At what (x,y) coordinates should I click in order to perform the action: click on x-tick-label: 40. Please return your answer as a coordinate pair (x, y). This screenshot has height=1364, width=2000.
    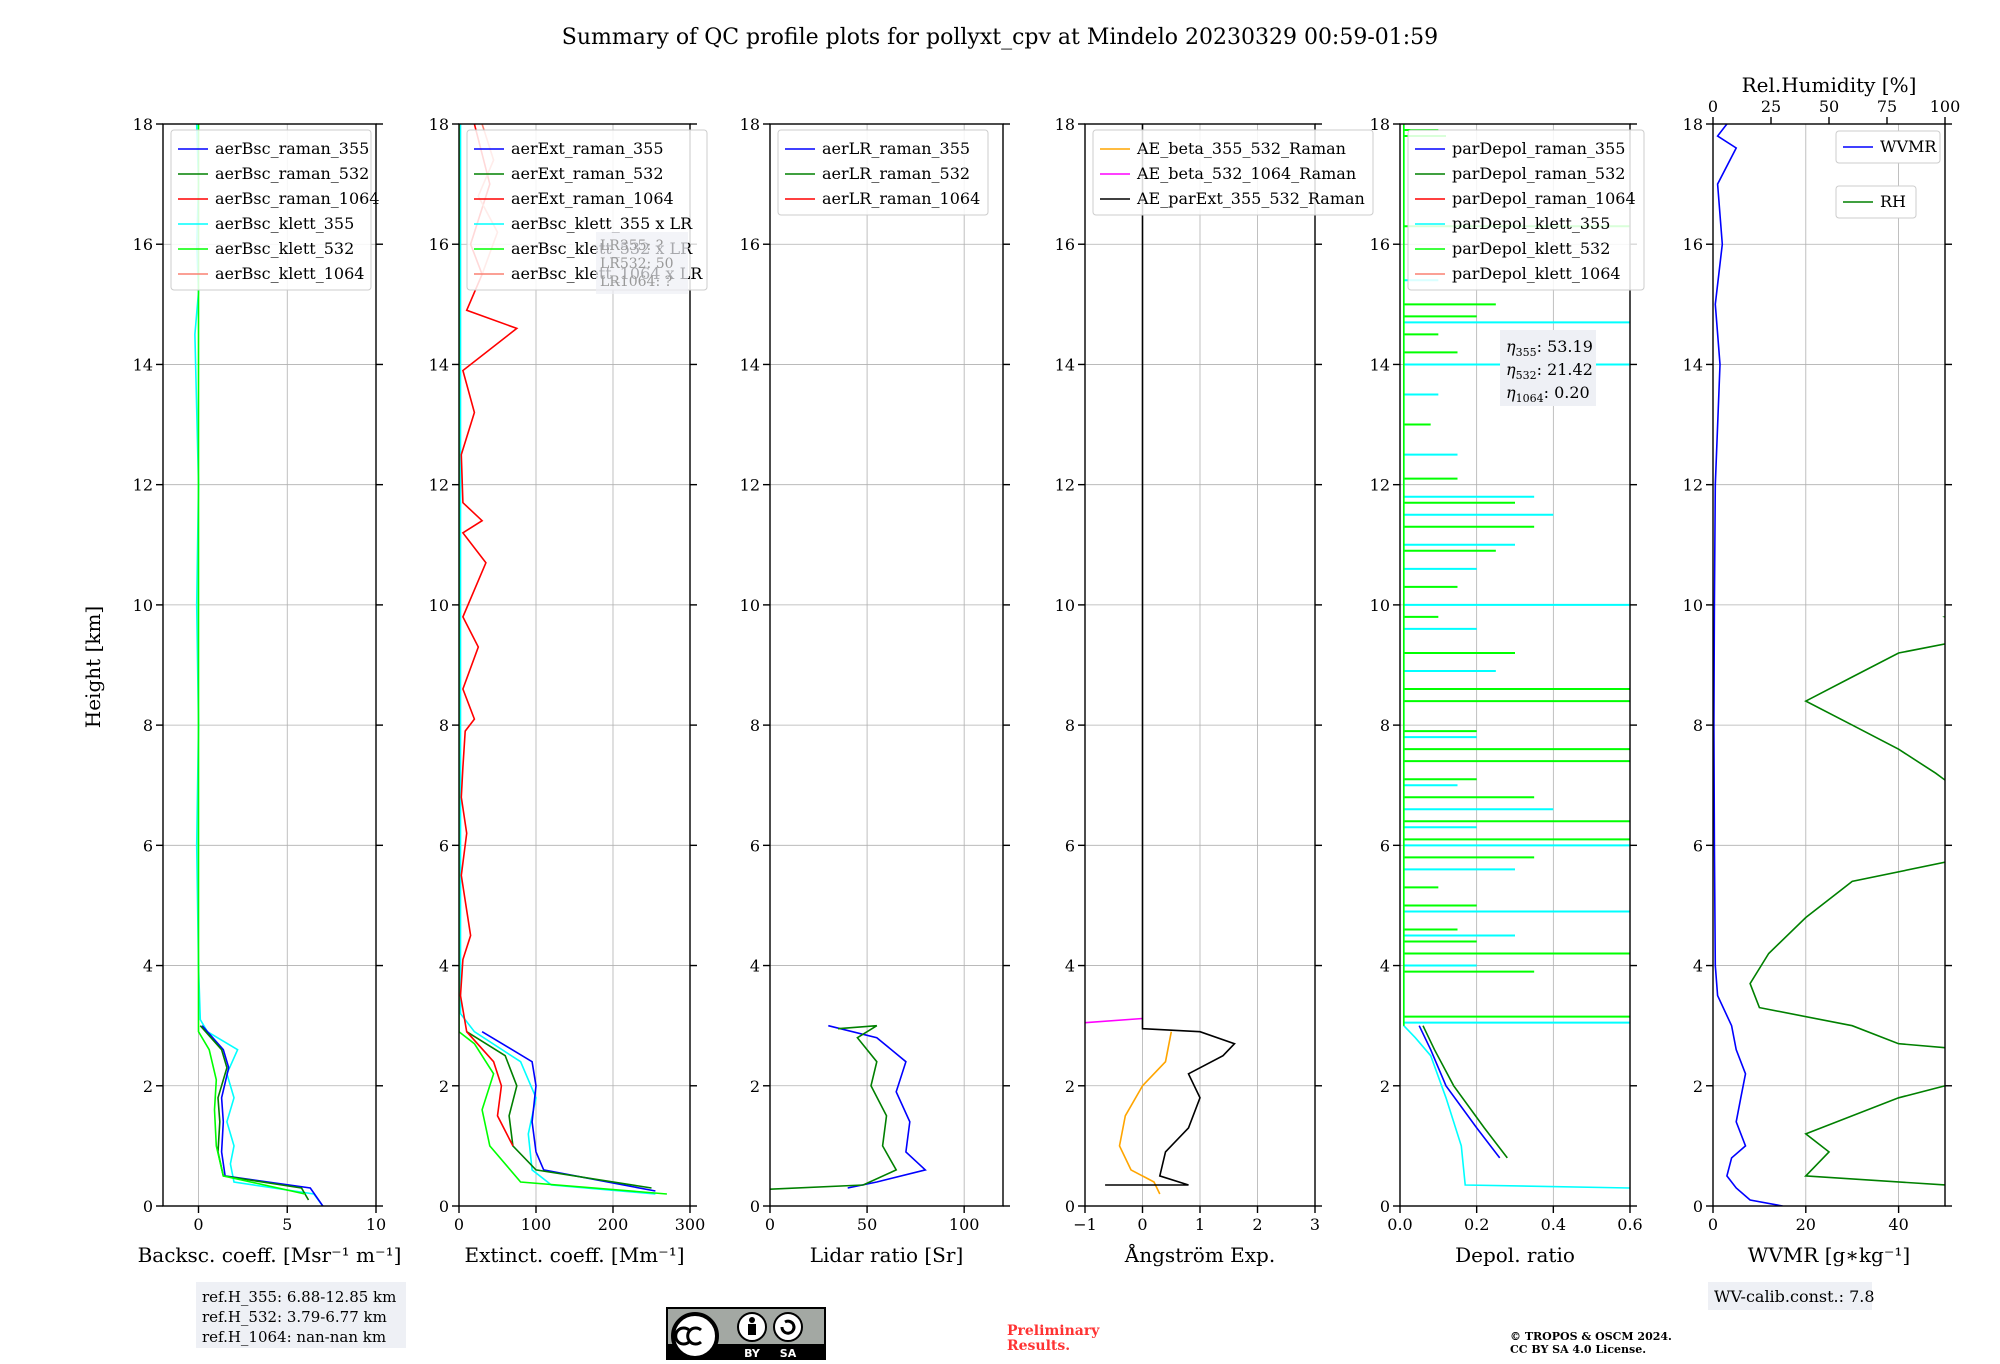
    Looking at the image, I should click on (1898, 1224).